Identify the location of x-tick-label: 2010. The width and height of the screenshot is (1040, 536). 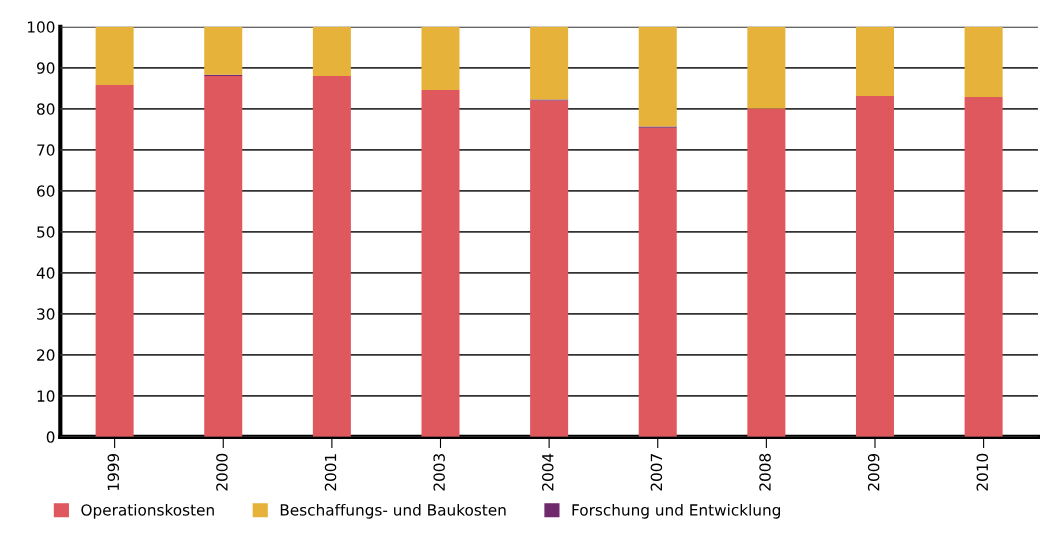
(982, 472).